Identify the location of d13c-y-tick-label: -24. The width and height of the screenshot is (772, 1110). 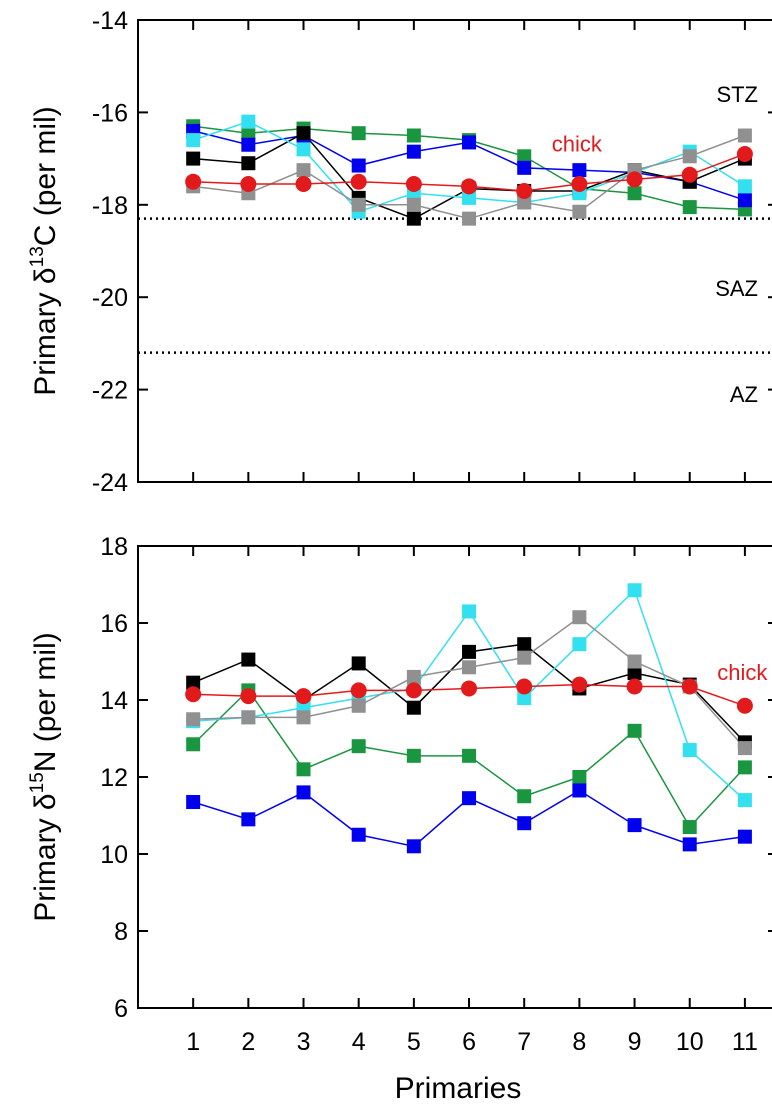
(110, 483).